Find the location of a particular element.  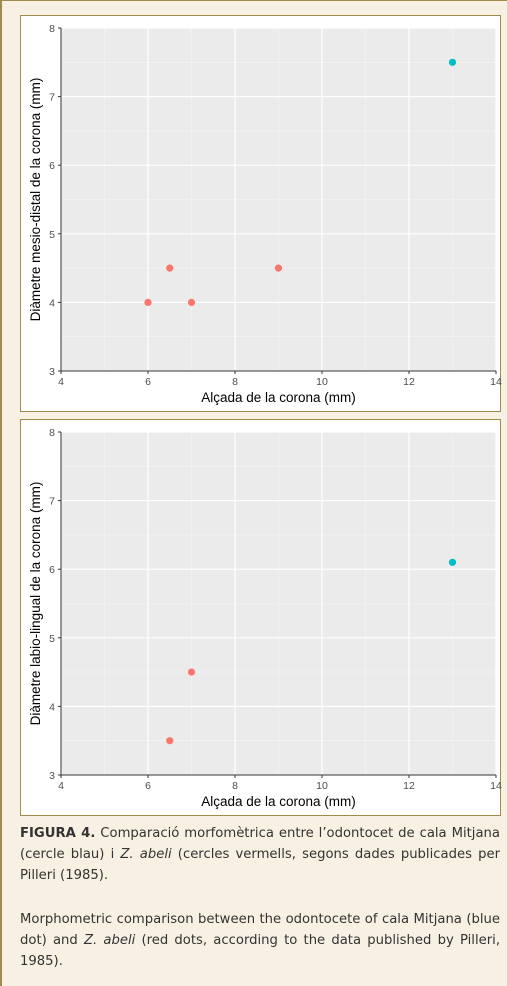

caption-species-en: Z. abeli is located at coordinates (109, 940).